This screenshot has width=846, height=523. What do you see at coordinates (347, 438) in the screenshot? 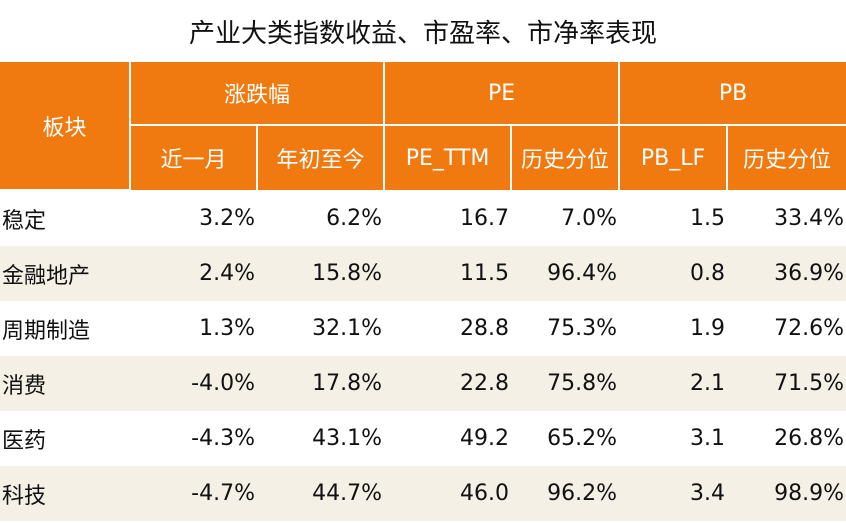
I see `table-cell: 43.1%` at bounding box center [347, 438].